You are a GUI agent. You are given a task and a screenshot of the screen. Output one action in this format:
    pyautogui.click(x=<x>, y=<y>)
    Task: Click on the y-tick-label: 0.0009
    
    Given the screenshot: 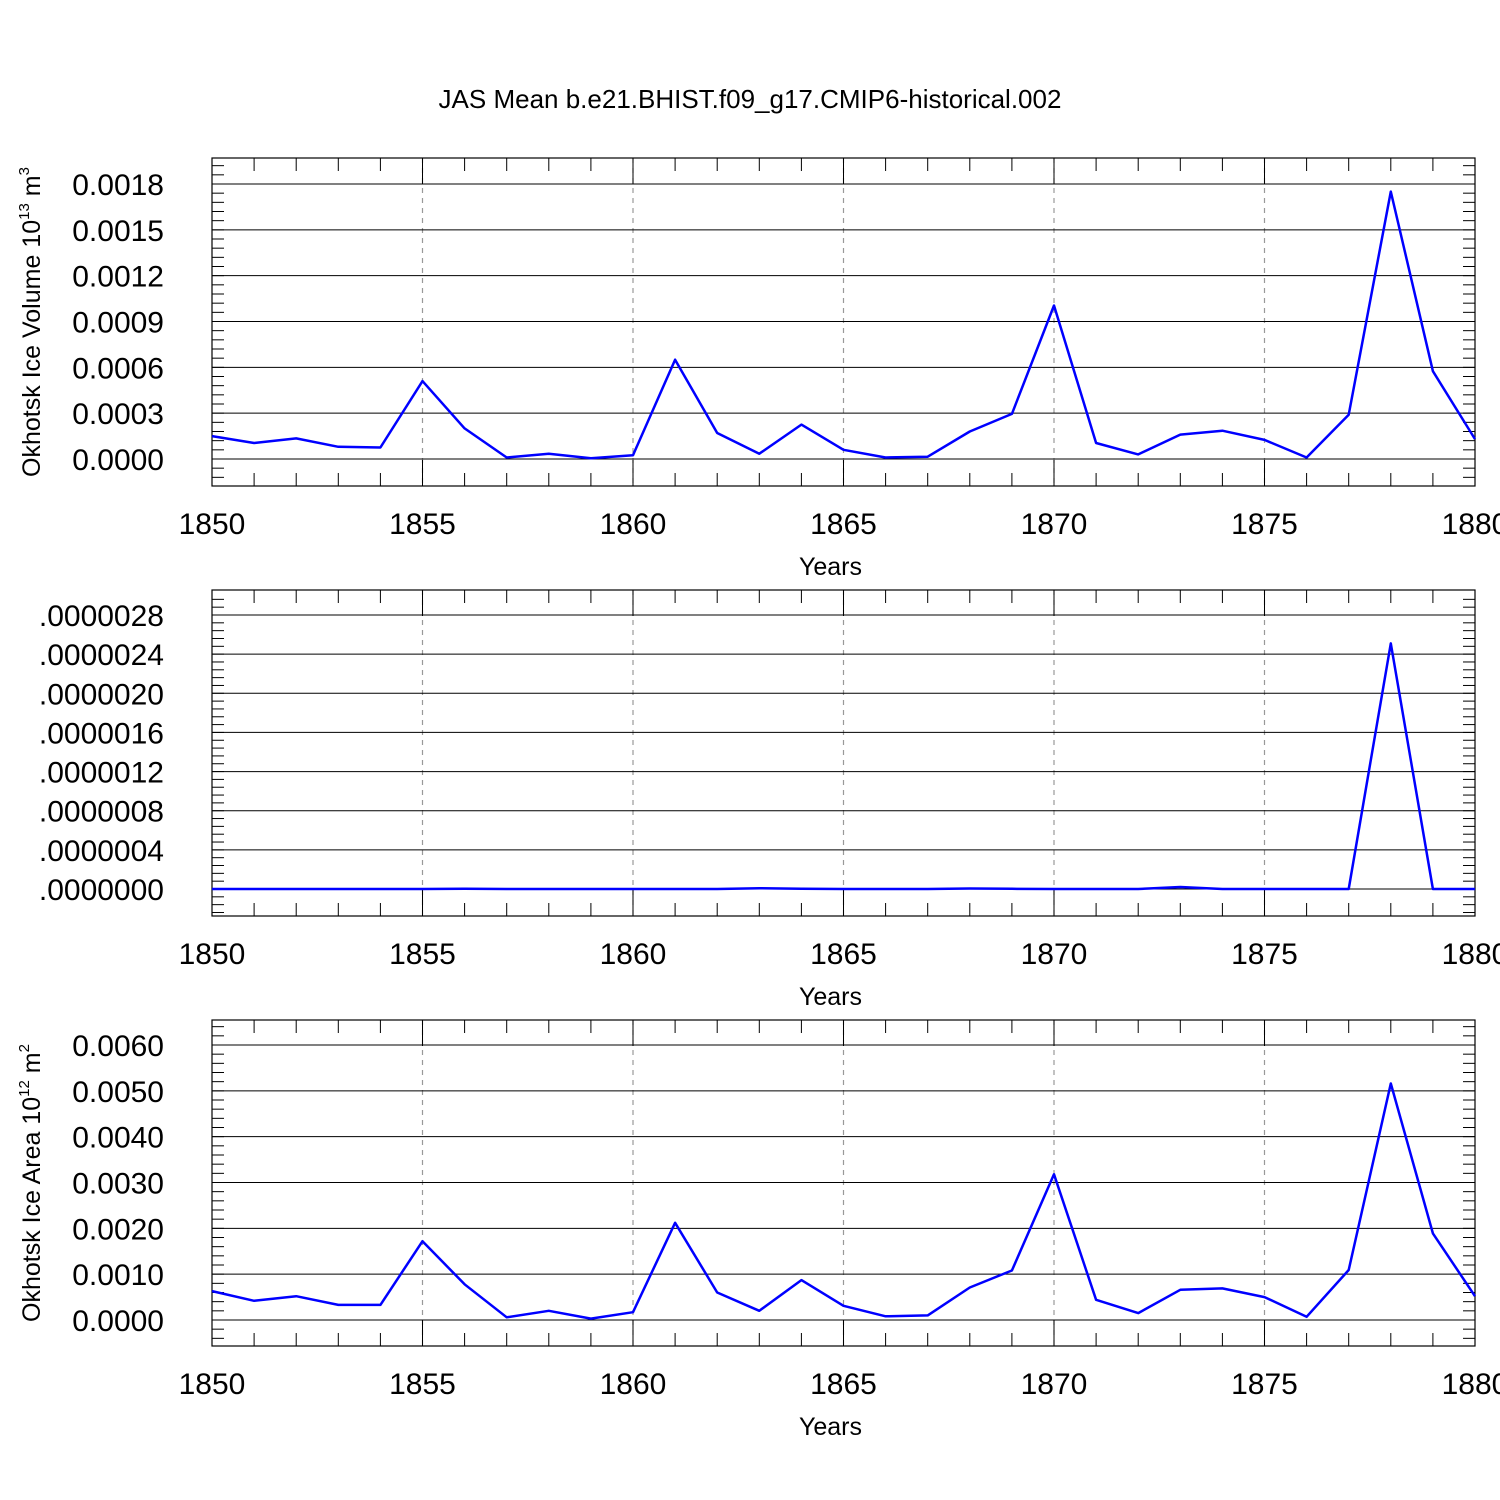 What is the action you would take?
    pyautogui.click(x=118, y=323)
    